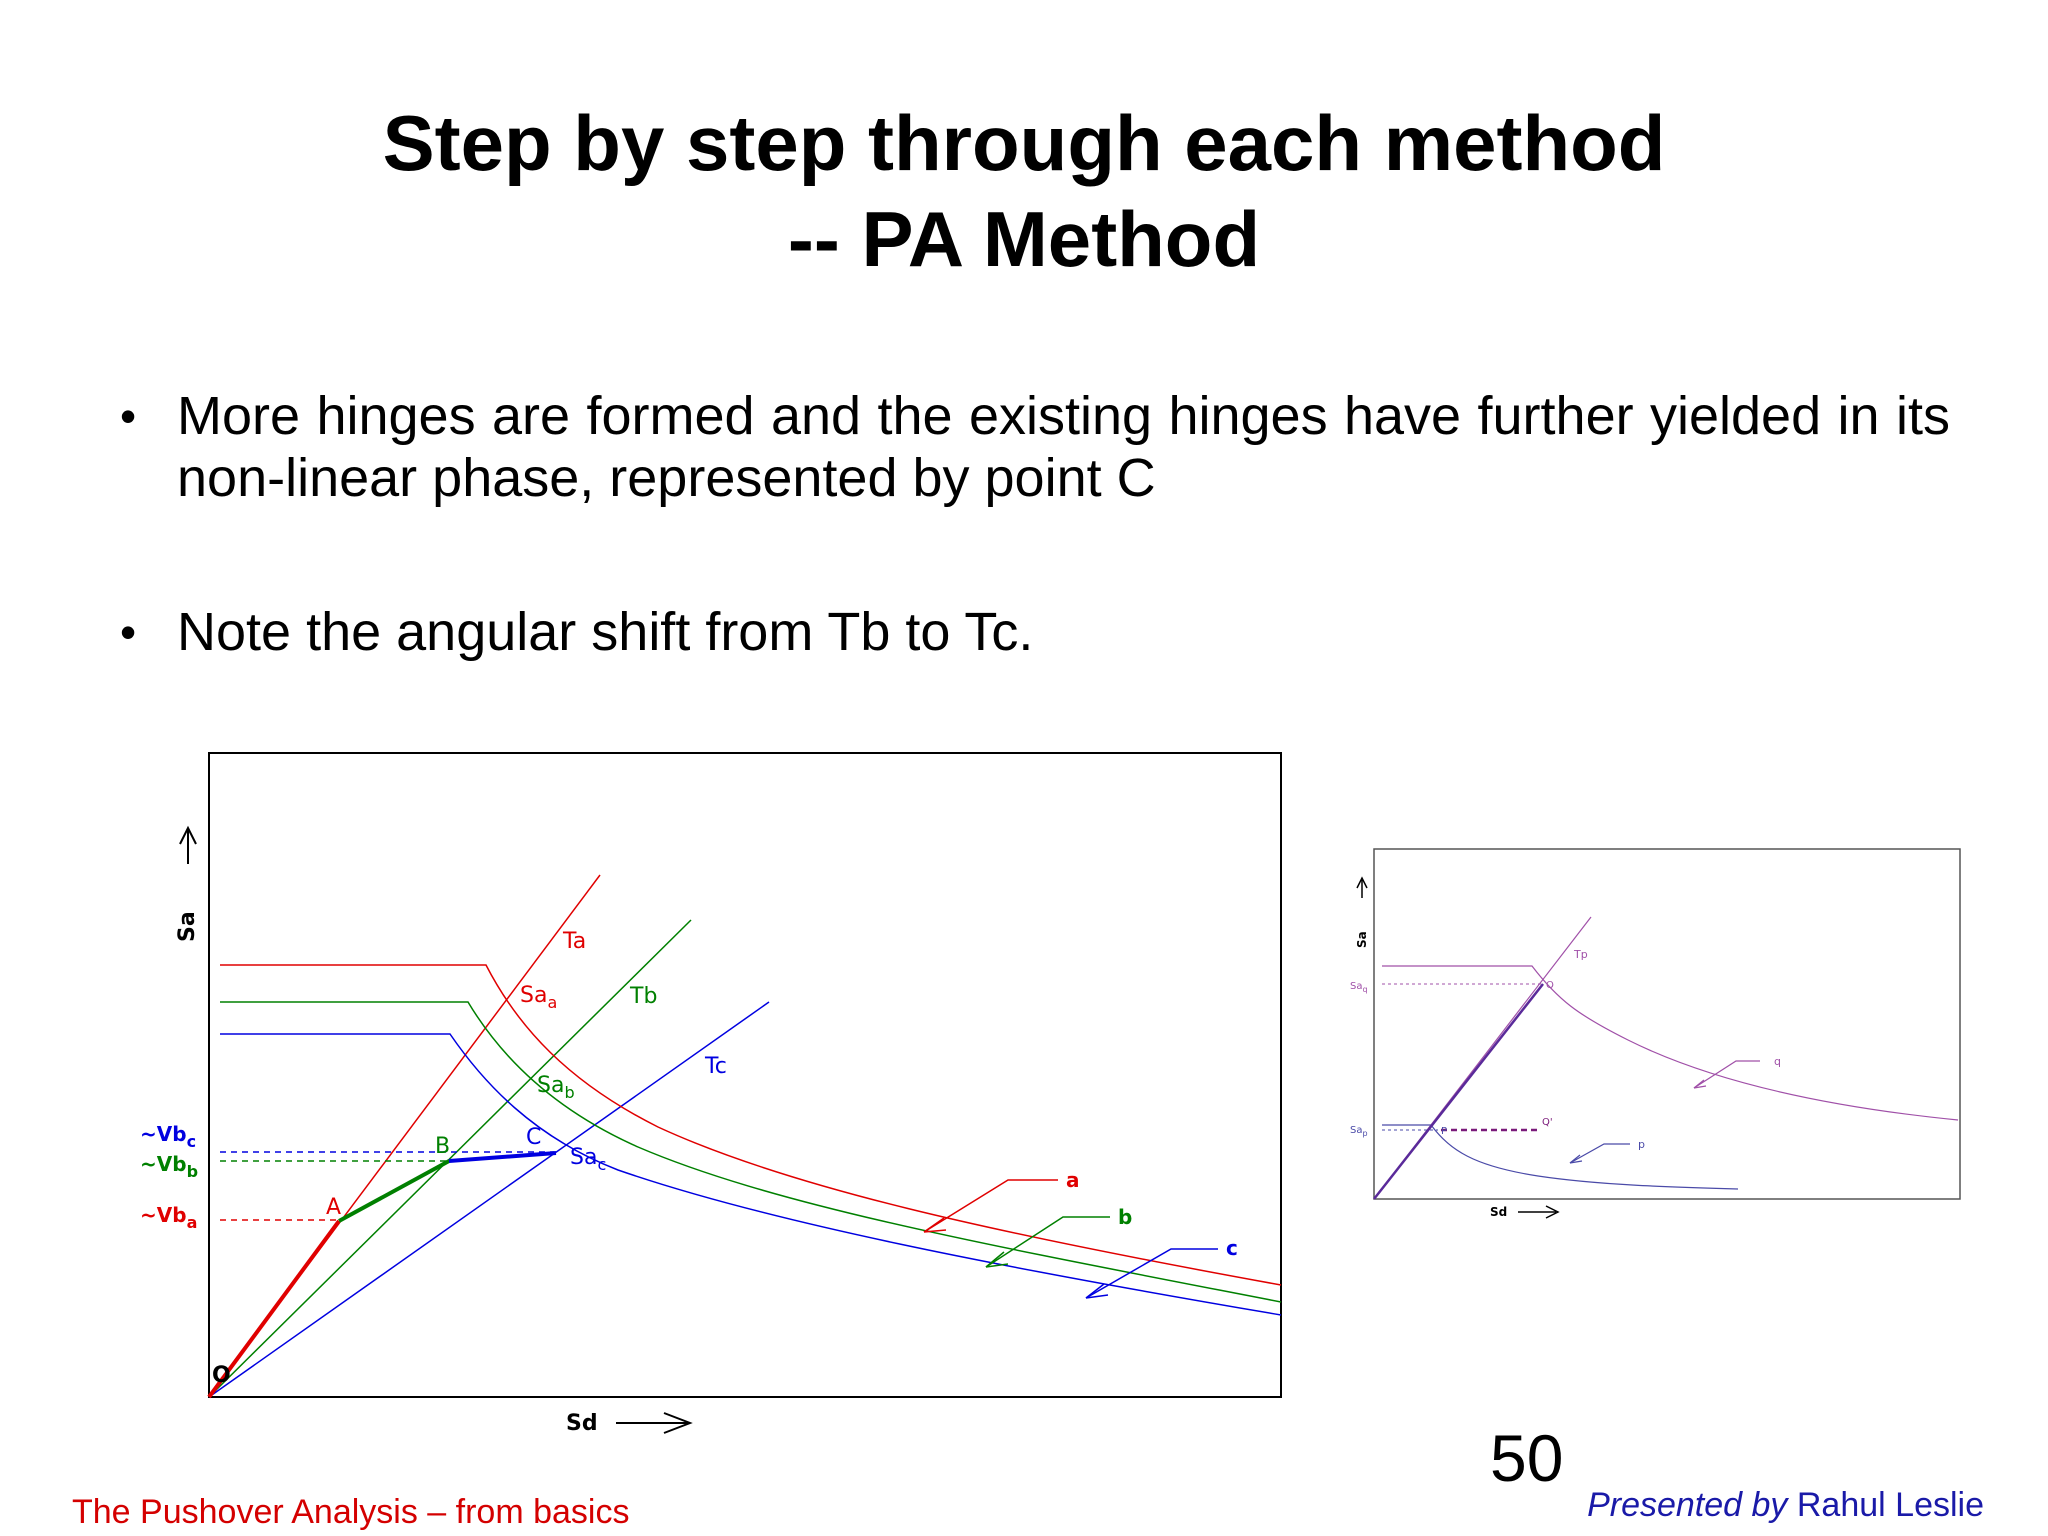  I want to click on pa-method-inset-diagram: Sa Sd Tp Saq Sap Q P Q' q, so click(1655, 1033).